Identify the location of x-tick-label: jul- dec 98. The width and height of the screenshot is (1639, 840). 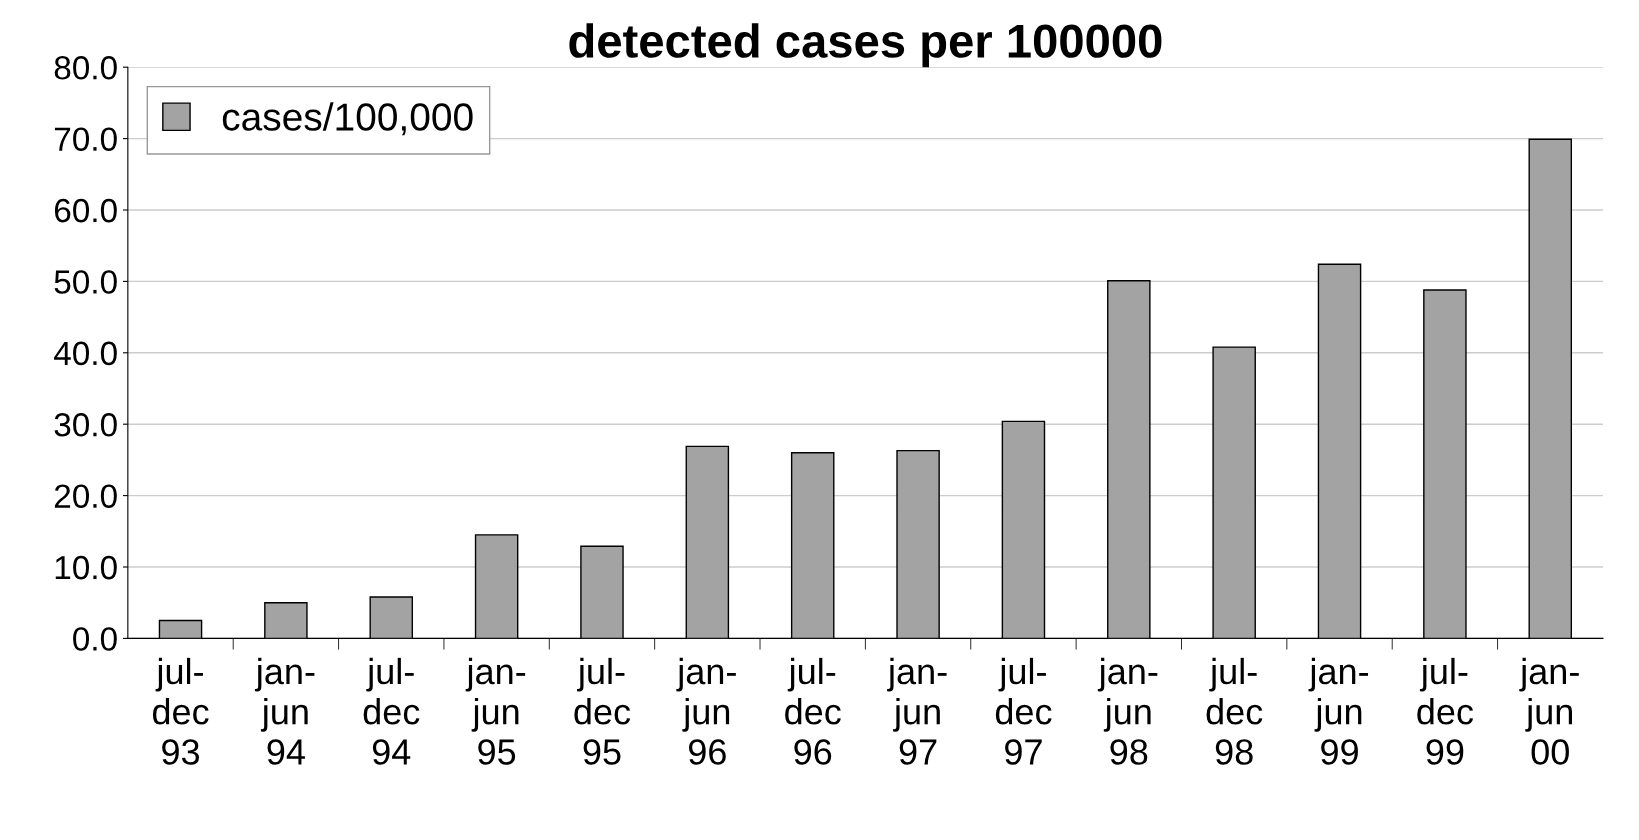
(1234, 711).